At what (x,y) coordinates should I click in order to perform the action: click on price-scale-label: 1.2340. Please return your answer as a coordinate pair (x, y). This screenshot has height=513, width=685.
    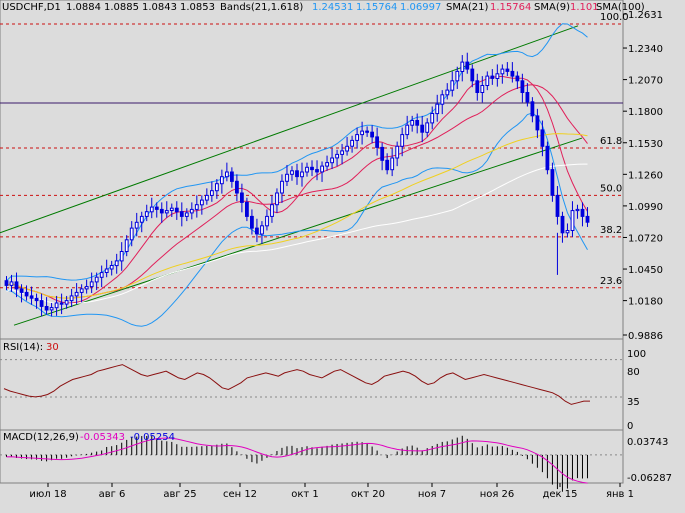
    Looking at the image, I should click on (645, 49).